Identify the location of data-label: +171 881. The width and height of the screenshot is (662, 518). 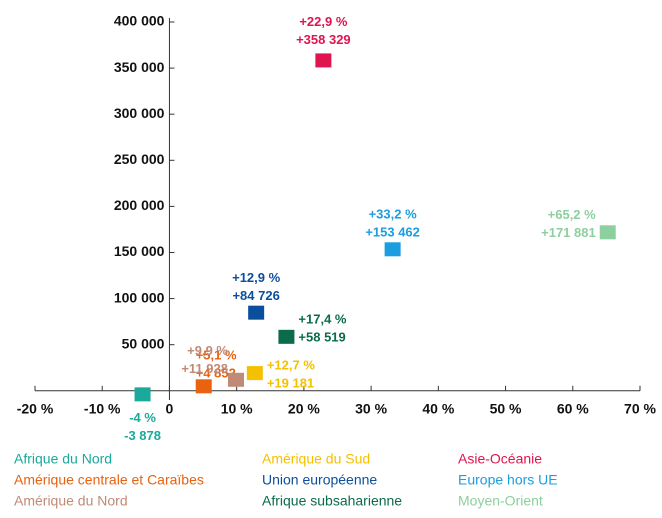
(568, 232).